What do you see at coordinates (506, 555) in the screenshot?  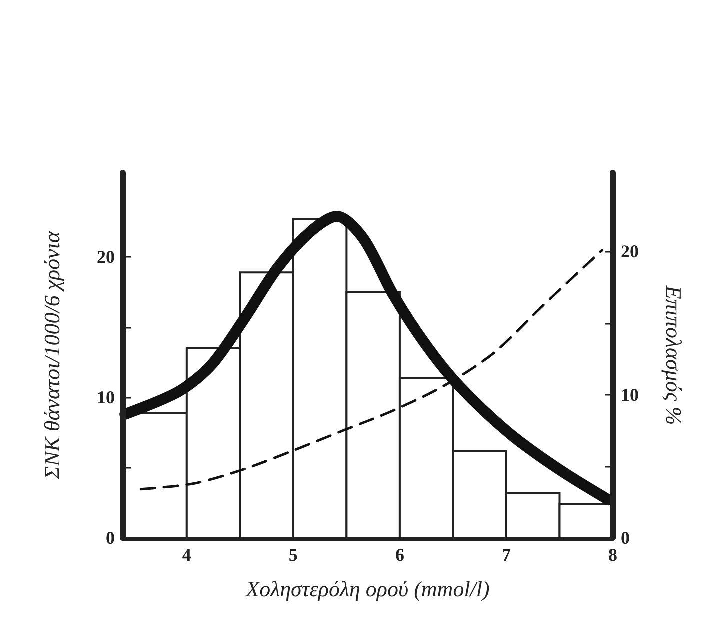 I see `x-tick-label: 7` at bounding box center [506, 555].